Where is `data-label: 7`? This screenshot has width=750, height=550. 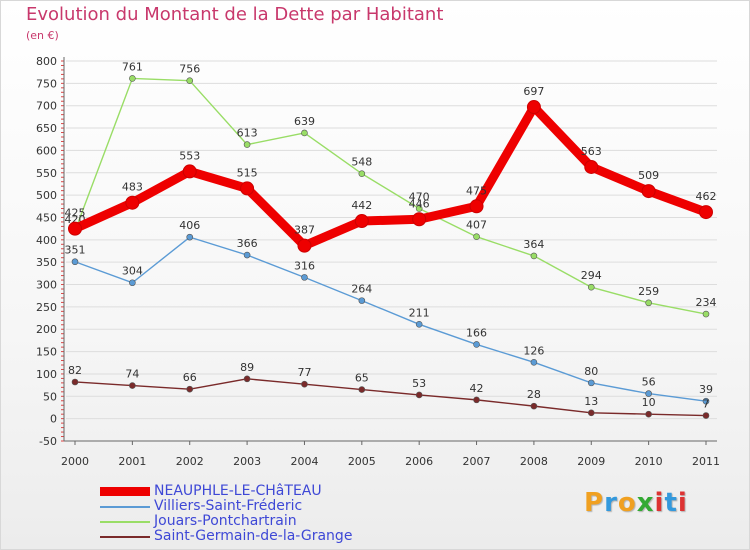
data-label: 7 is located at coordinates (706, 404).